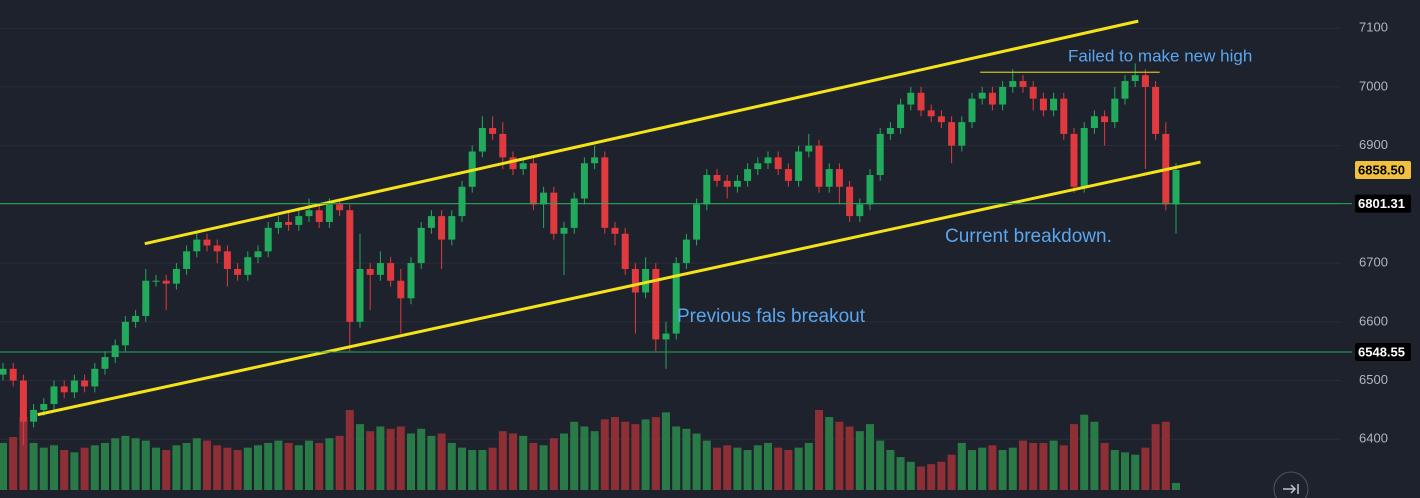  Describe the element at coordinates (771, 316) in the screenshot. I see `annotation: Previous fals breakout` at that location.